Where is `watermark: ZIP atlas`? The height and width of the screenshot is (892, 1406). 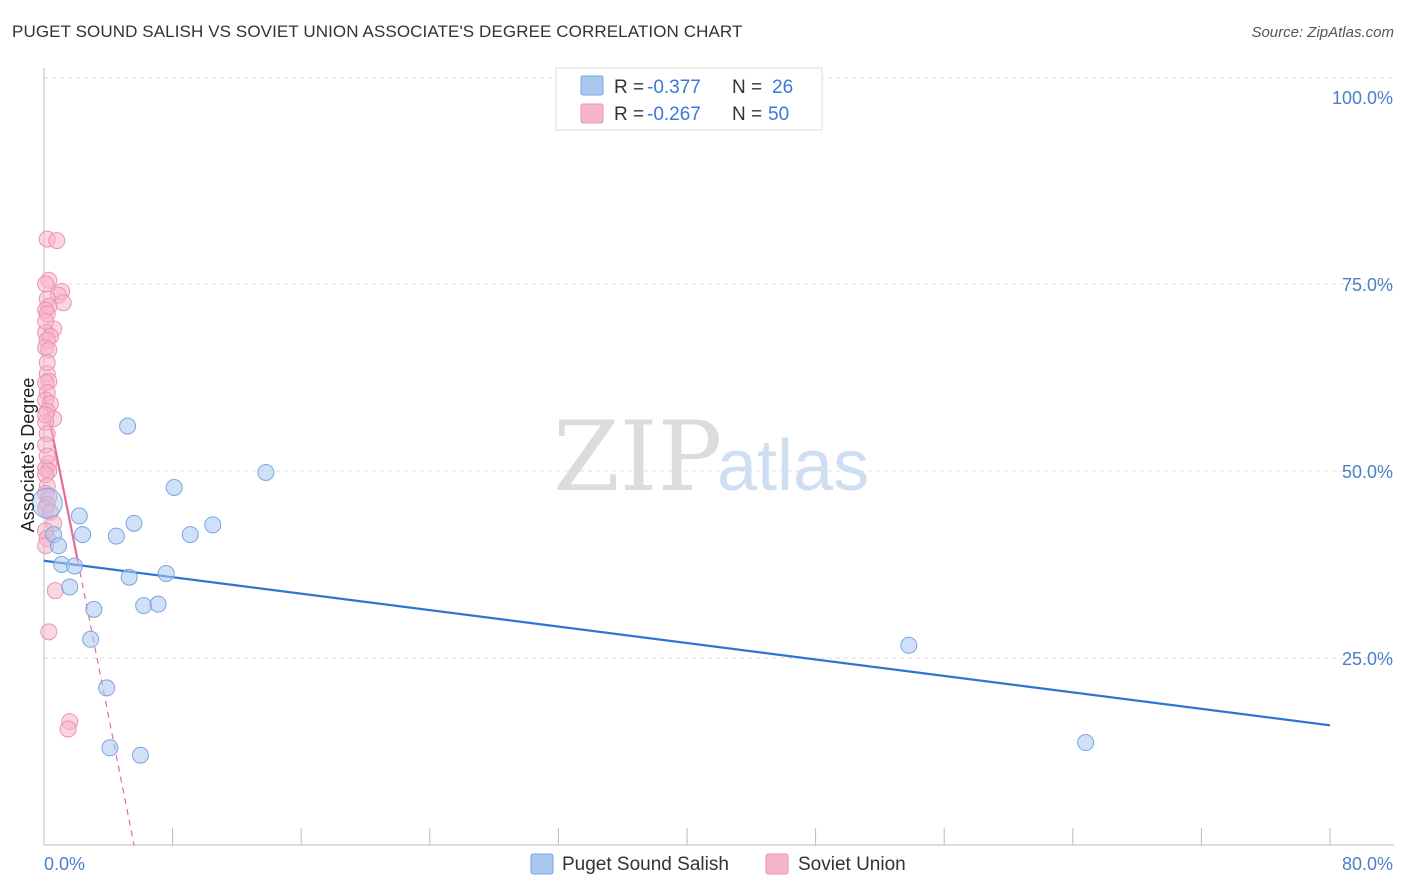 watermark: ZIP atlas is located at coordinates (711, 457).